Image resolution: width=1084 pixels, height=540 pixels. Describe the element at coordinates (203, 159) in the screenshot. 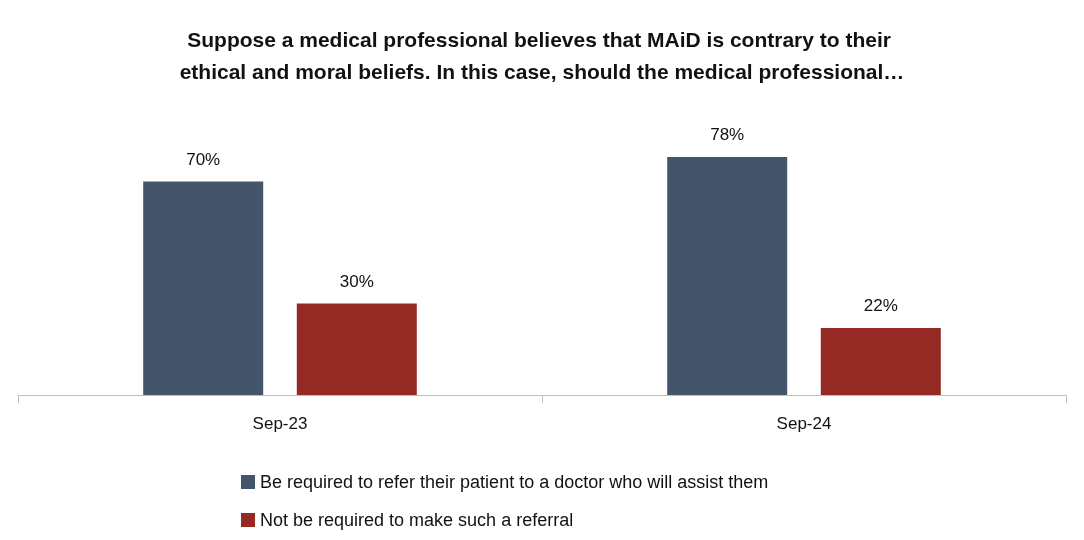

I see `data-label: 70%` at that location.